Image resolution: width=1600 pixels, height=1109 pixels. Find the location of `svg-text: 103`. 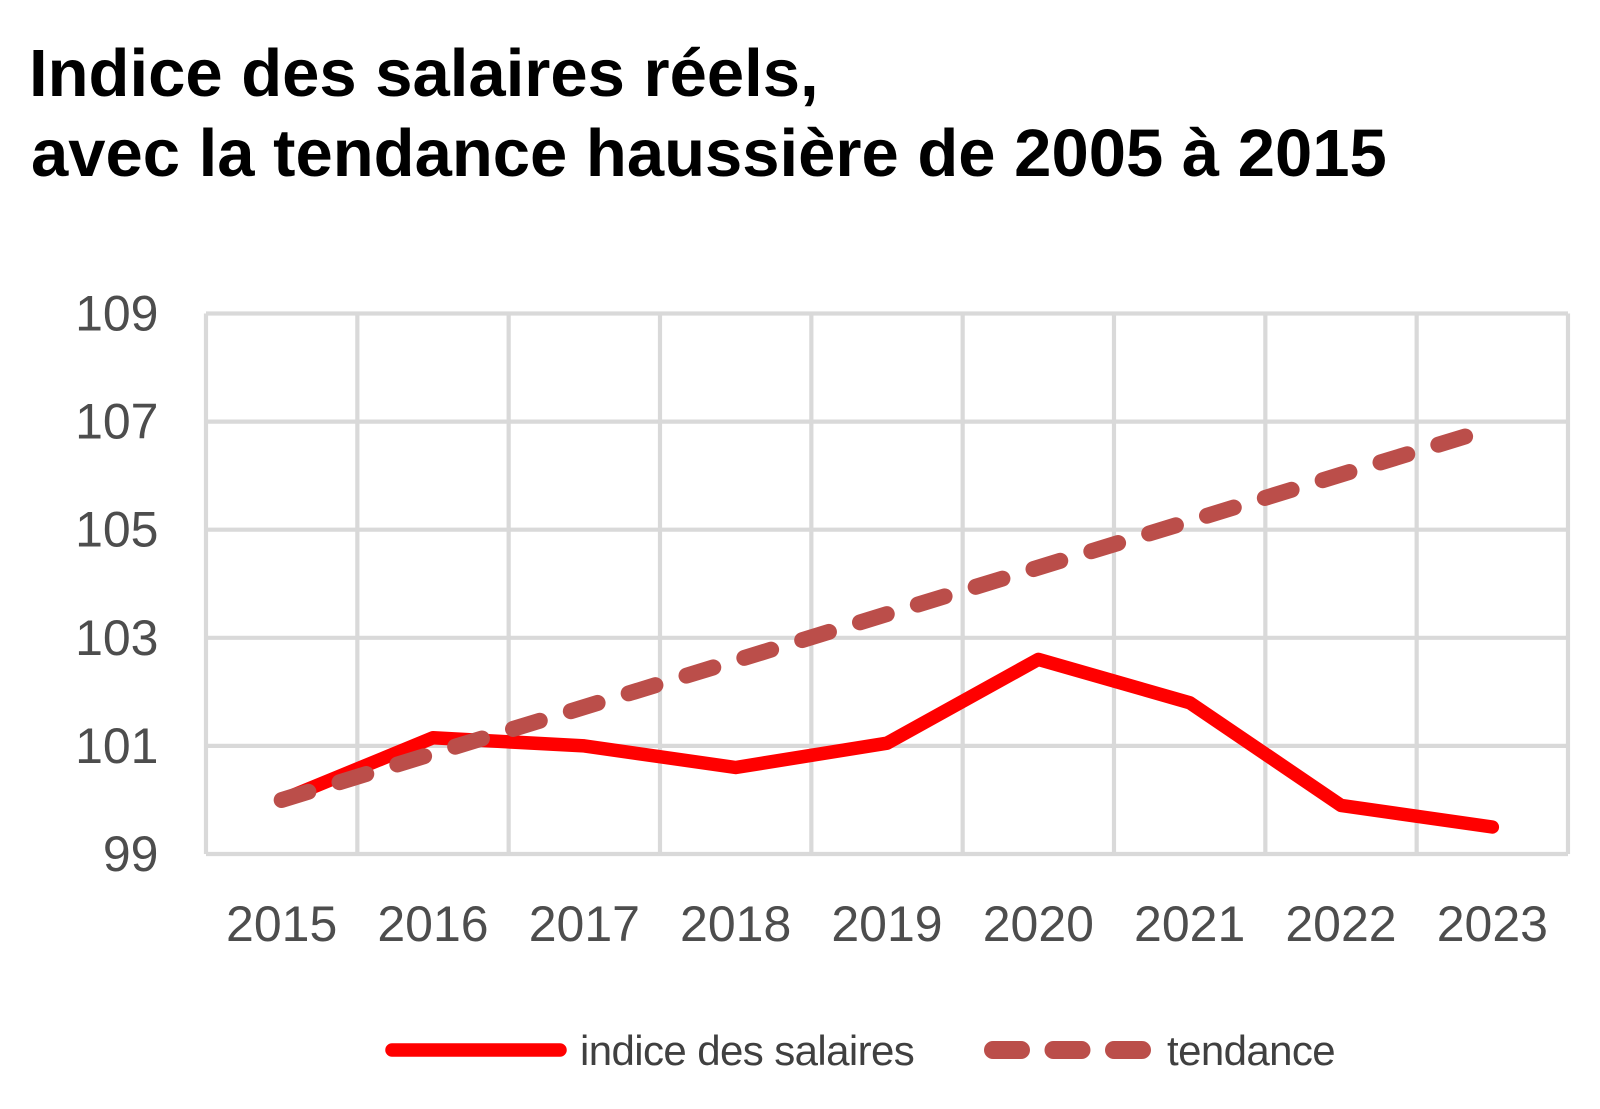

svg-text: 103 is located at coordinates (116, 638).